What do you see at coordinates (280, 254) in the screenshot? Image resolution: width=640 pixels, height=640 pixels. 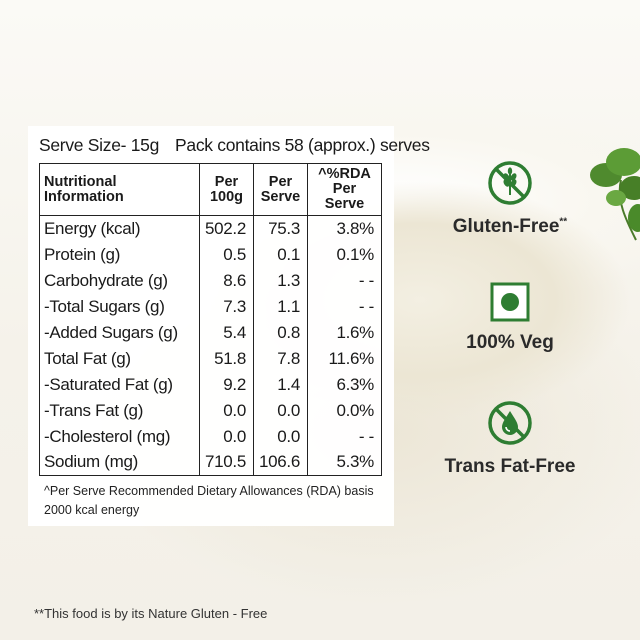 I see `value-per-serve: 0.1` at bounding box center [280, 254].